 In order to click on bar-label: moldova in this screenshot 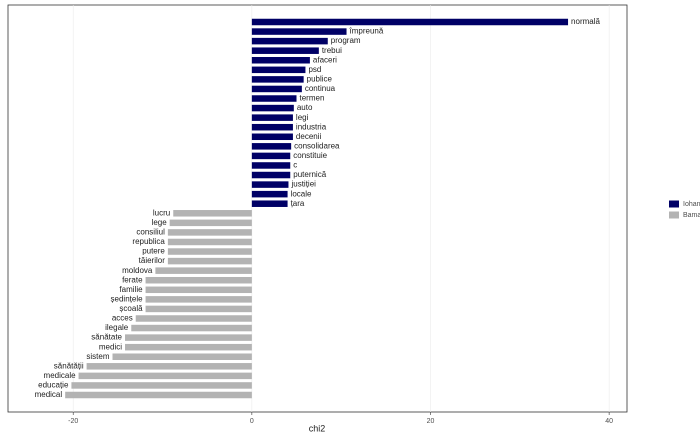, I will do `click(137, 270)`.